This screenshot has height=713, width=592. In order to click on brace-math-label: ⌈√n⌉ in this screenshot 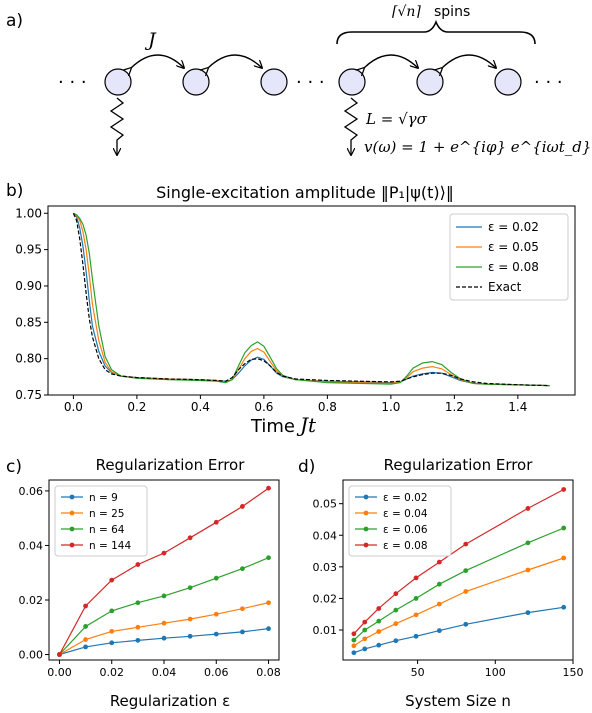, I will do `click(406, 12)`.